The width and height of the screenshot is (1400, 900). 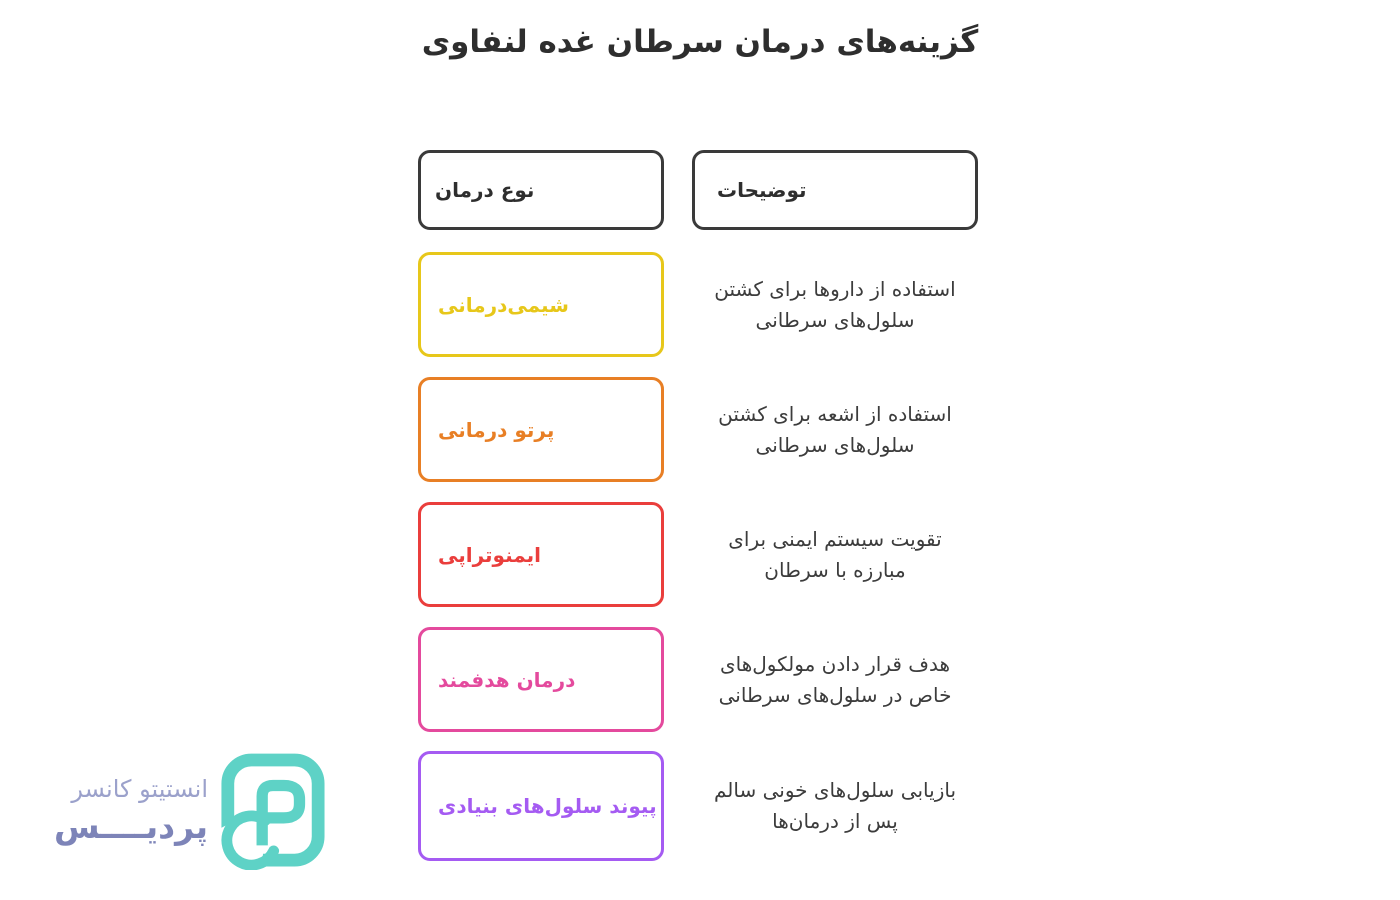 I want to click on treatment-box-stem-cell-transplant: پیوند سلول‌های بنیادی, so click(x=541, y=806).